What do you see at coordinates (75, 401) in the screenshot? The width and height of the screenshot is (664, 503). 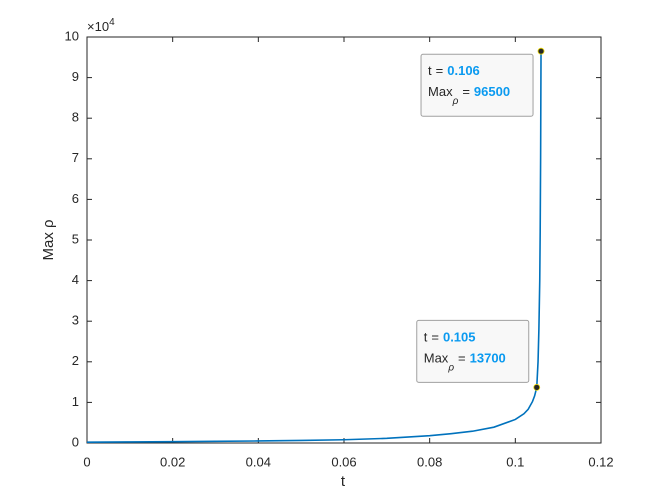 I see `y-tick-label: 1` at bounding box center [75, 401].